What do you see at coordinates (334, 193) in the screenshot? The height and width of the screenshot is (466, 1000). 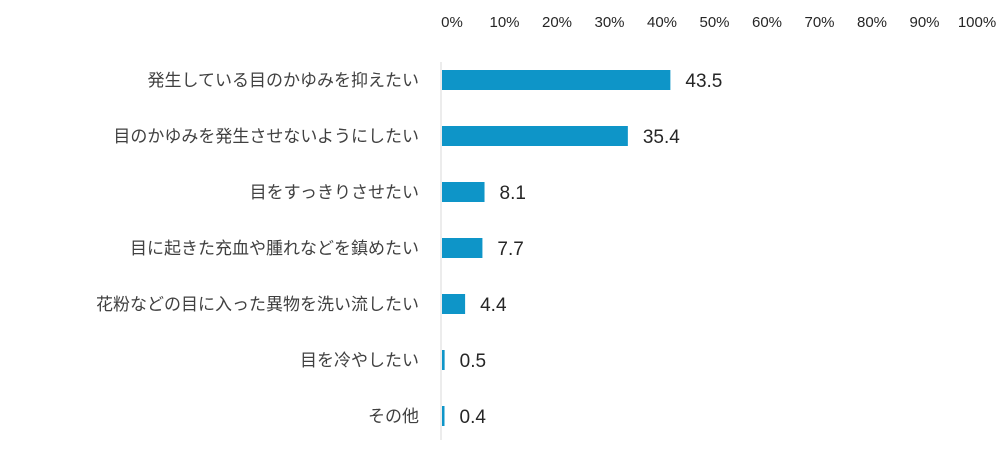 I see `category-label: 目をすっきりさせたい` at bounding box center [334, 193].